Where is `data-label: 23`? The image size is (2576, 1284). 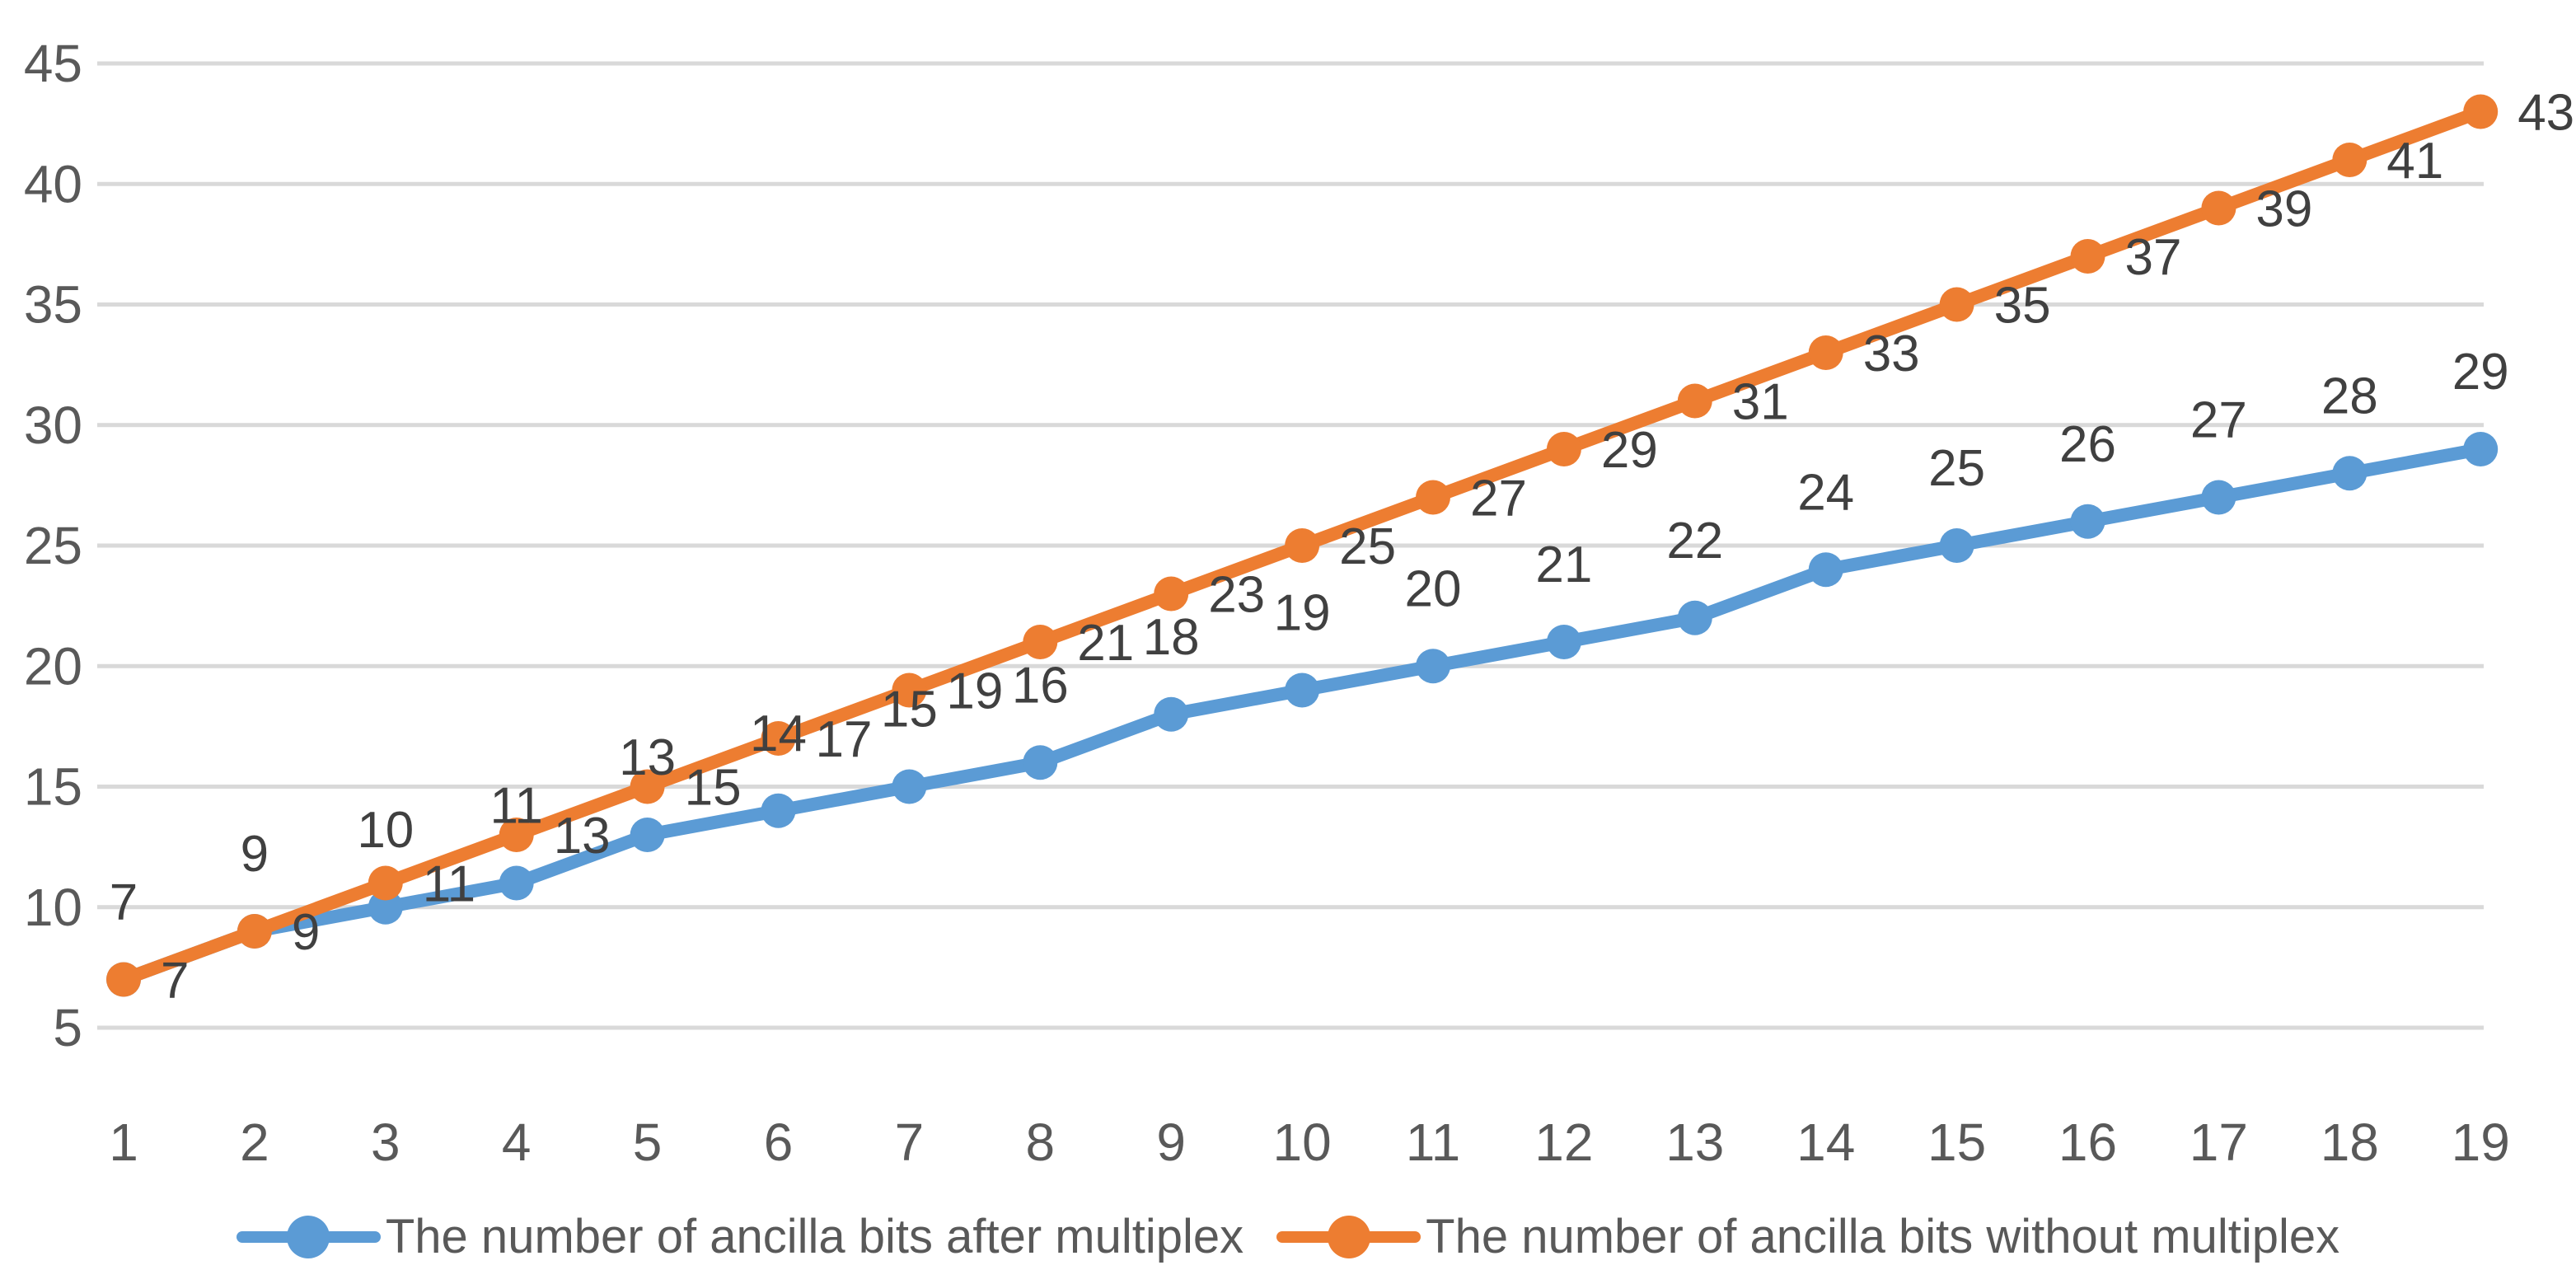 data-label: 23 is located at coordinates (1236, 595).